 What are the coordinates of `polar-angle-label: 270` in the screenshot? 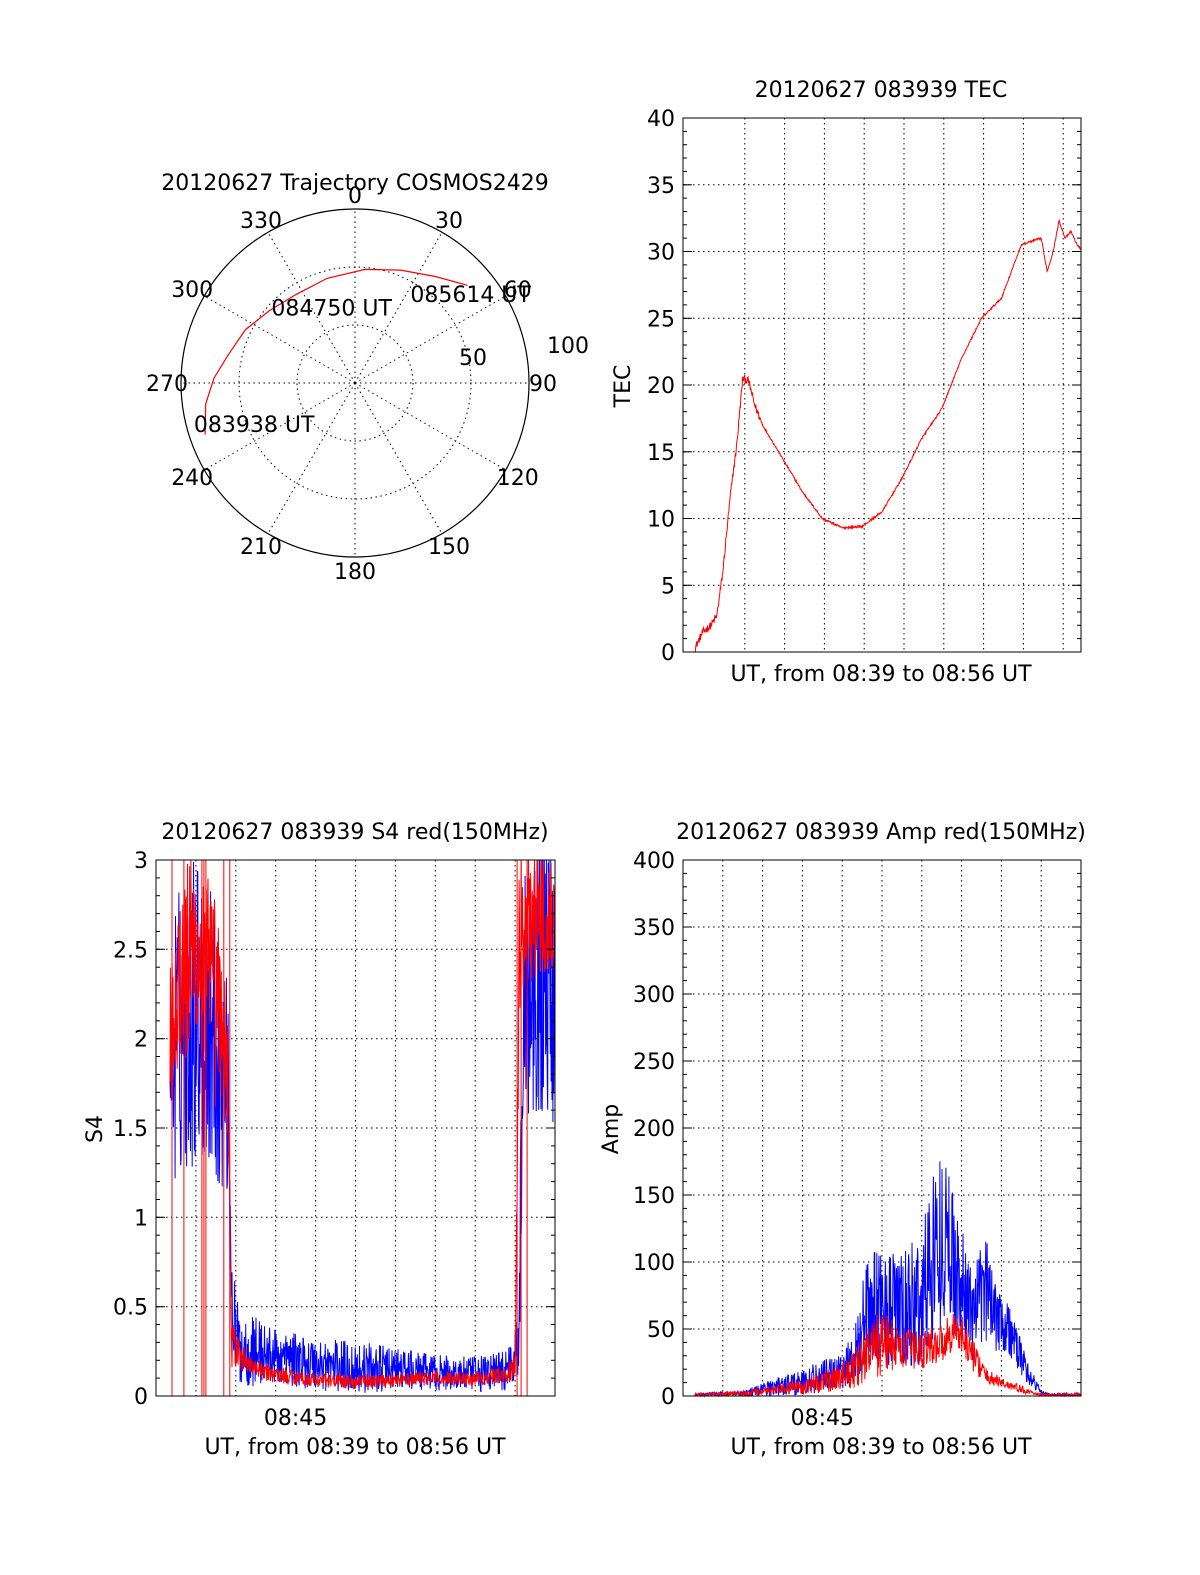 It's located at (167, 384).